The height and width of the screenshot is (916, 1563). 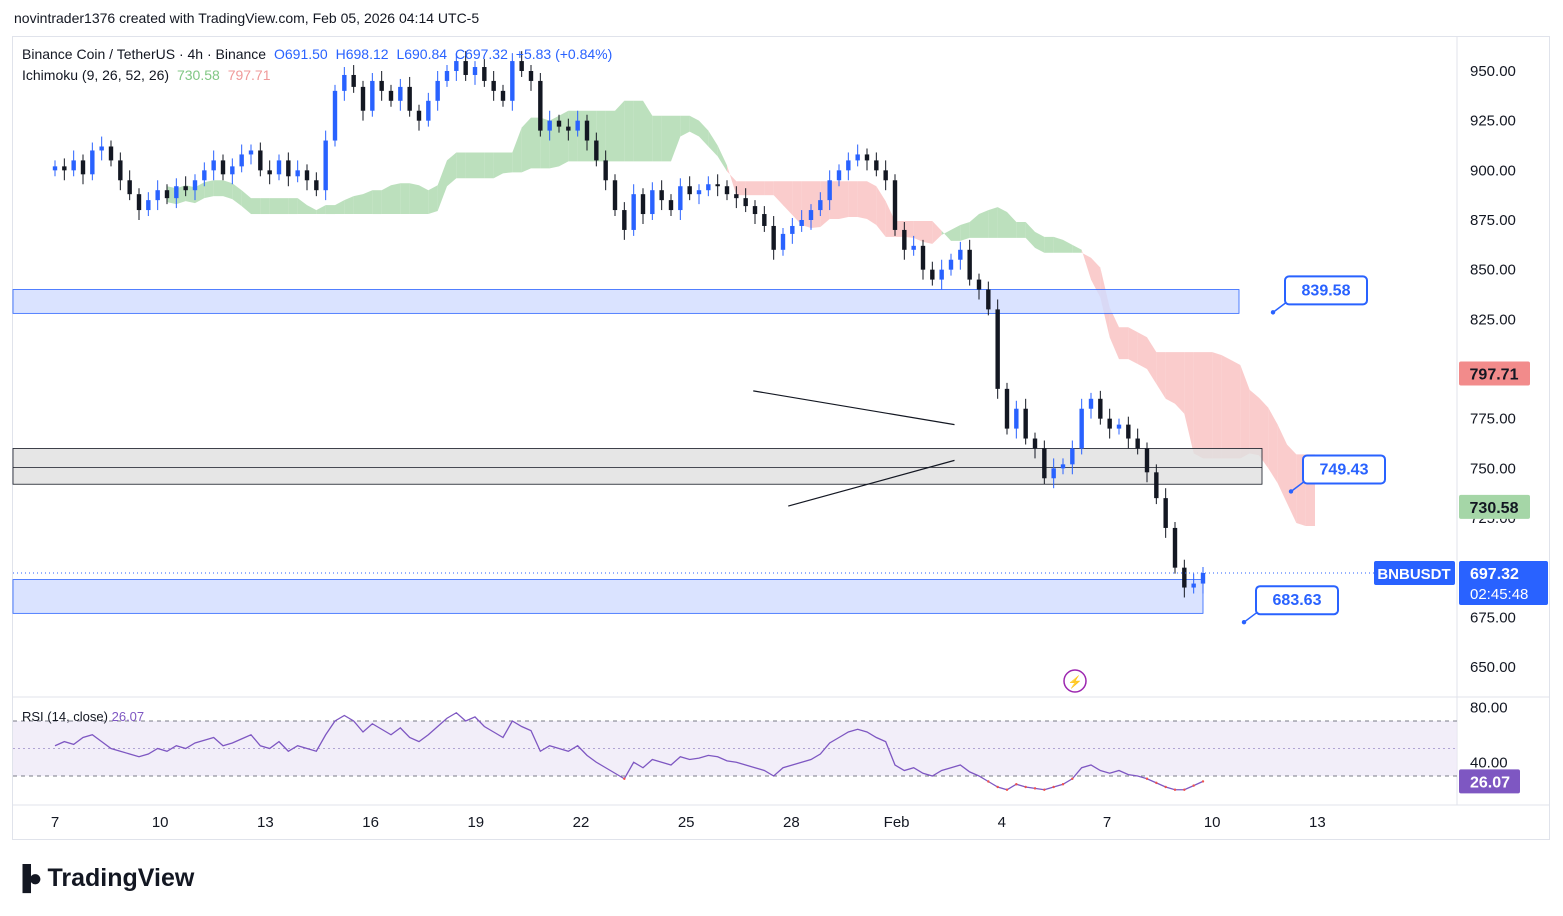 What do you see at coordinates (121, 878) in the screenshot?
I see `tradingview-logo-text: TradingView` at bounding box center [121, 878].